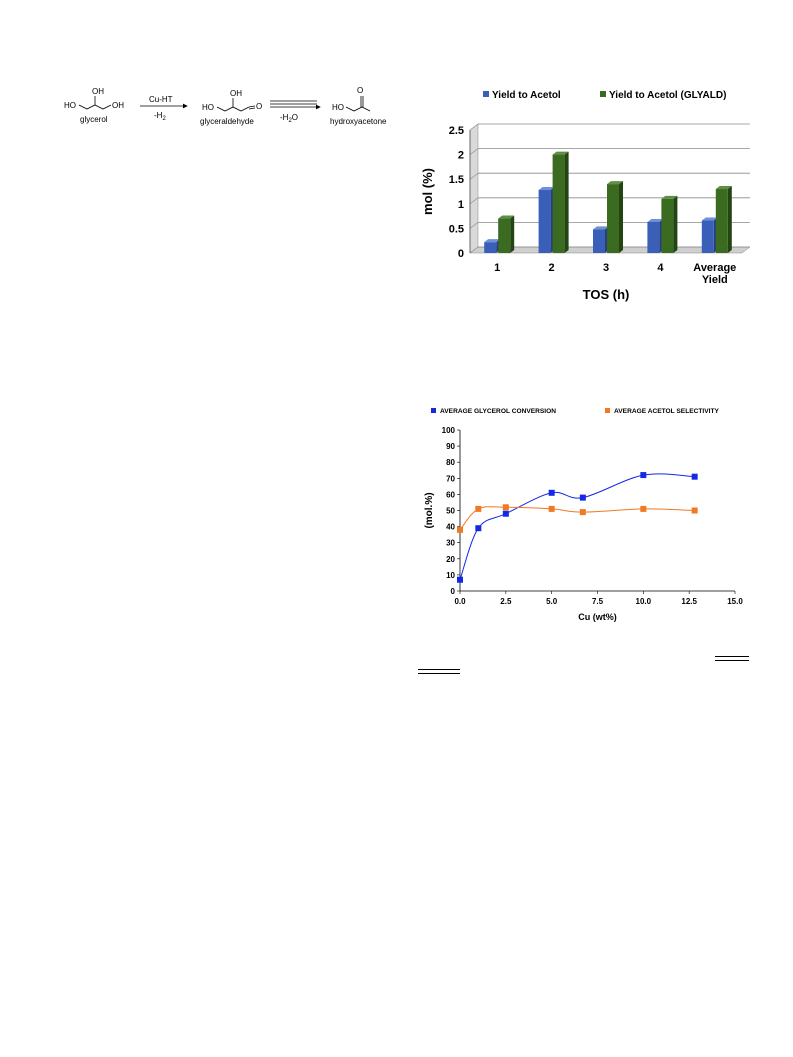 This screenshot has height=1057, width=793. Describe the element at coordinates (474, 188) in the screenshot. I see `side-wall` at that location.